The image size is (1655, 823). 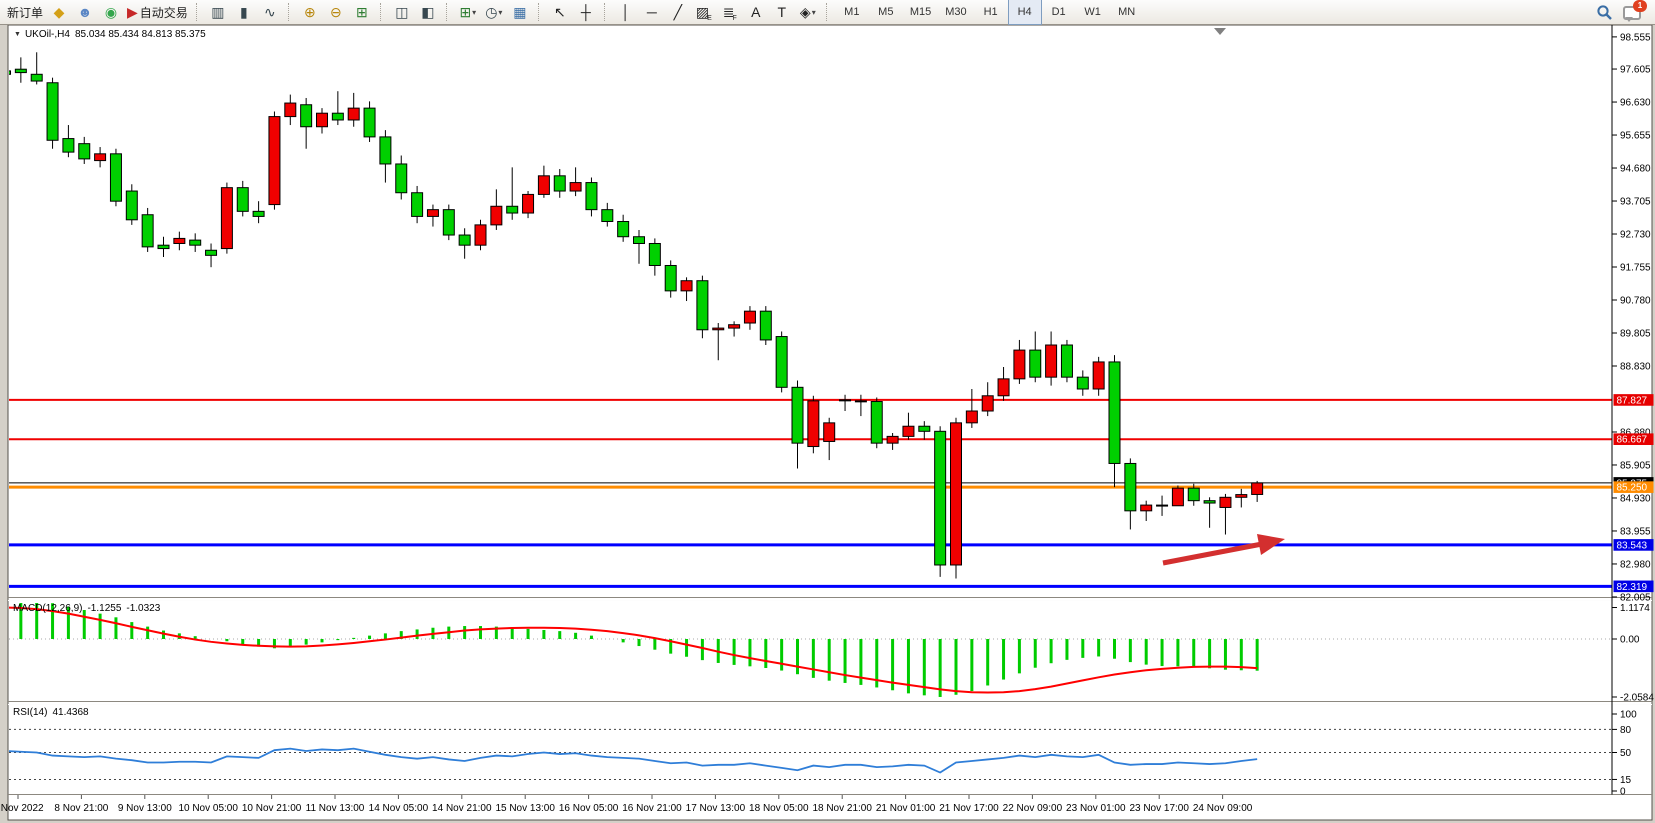 I want to click on profiles-dropdown: ◷ ▾, so click(x=494, y=12).